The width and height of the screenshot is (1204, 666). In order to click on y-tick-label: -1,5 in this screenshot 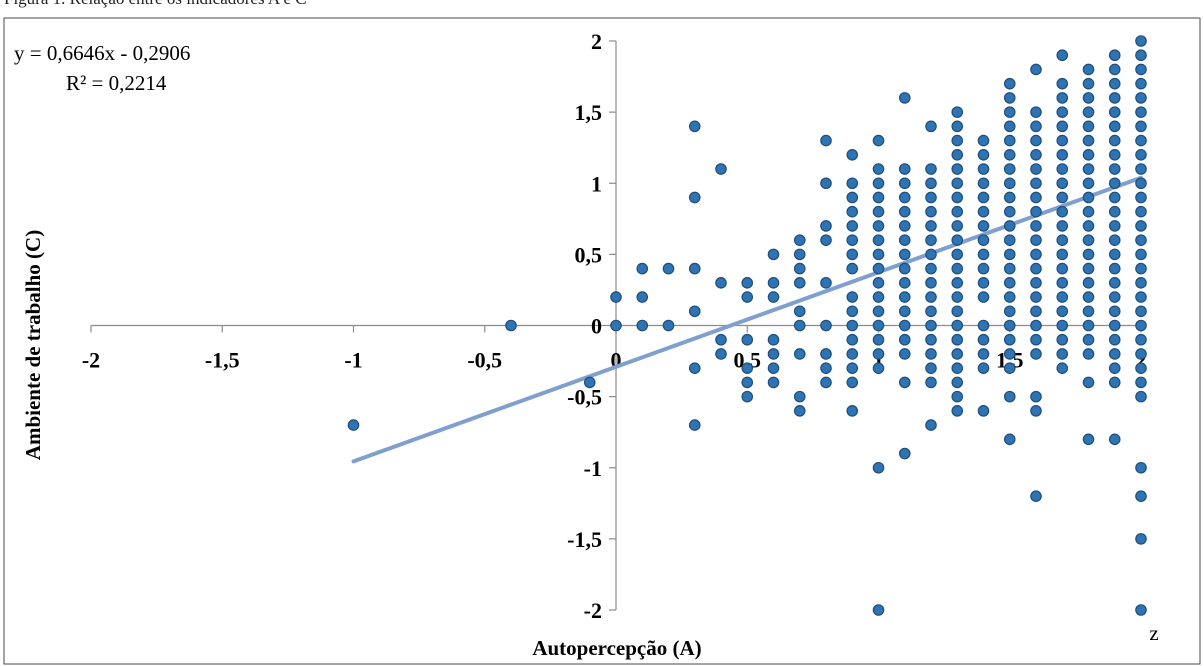, I will do `click(584, 539)`.